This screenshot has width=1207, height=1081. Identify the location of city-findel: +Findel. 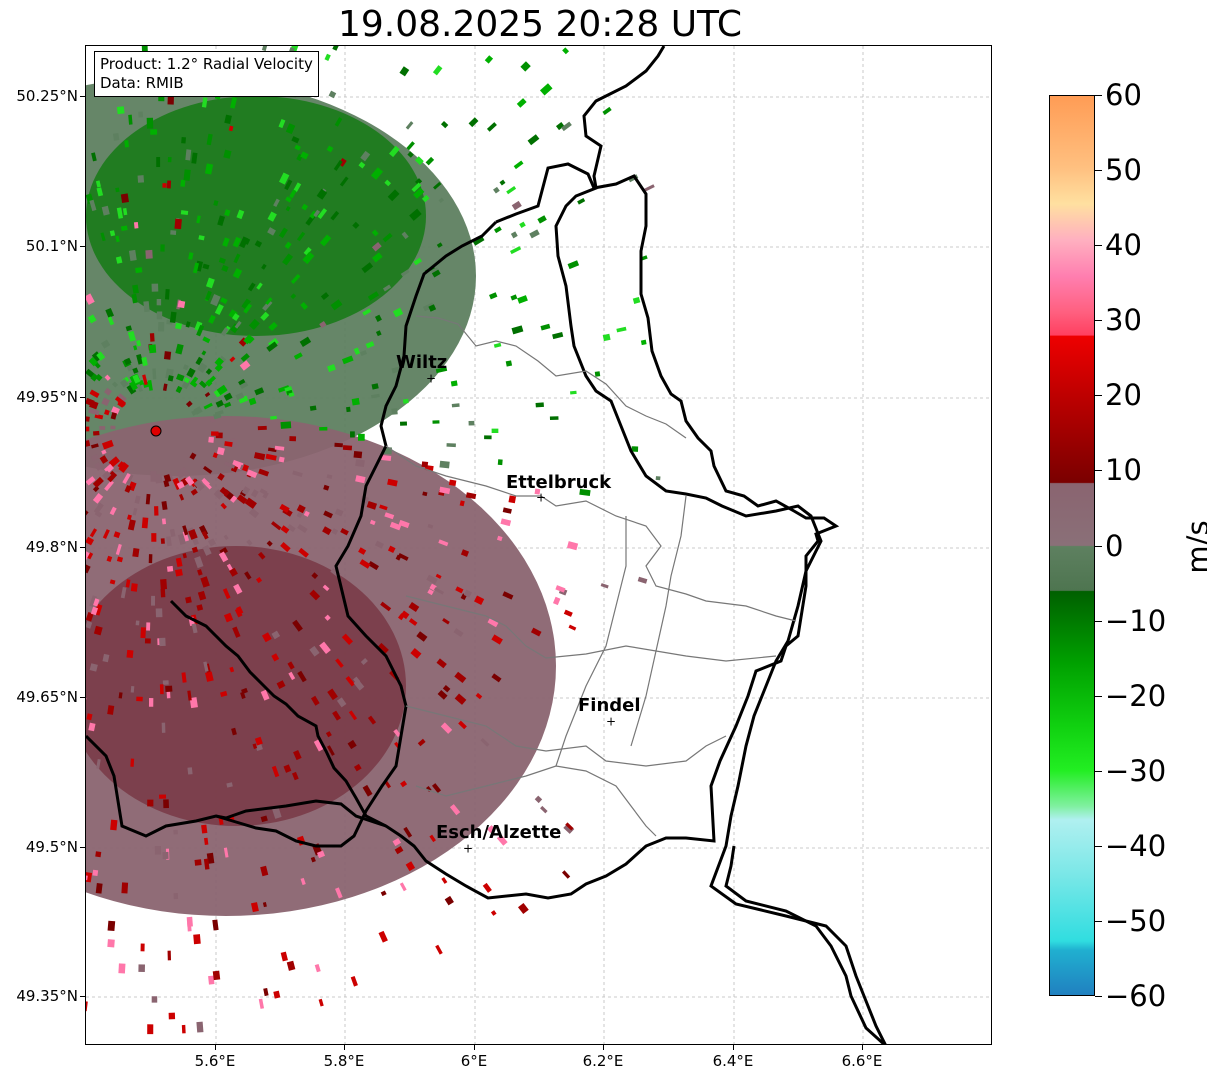
(609, 712).